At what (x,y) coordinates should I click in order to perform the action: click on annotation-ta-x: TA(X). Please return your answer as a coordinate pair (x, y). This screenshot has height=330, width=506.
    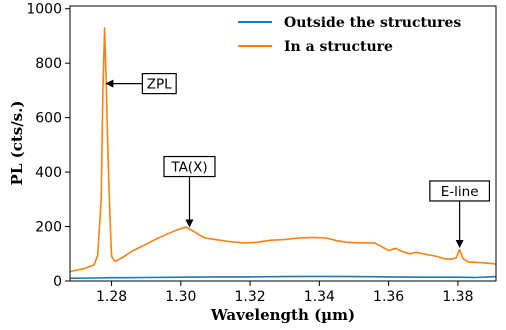
    Looking at the image, I should click on (189, 191).